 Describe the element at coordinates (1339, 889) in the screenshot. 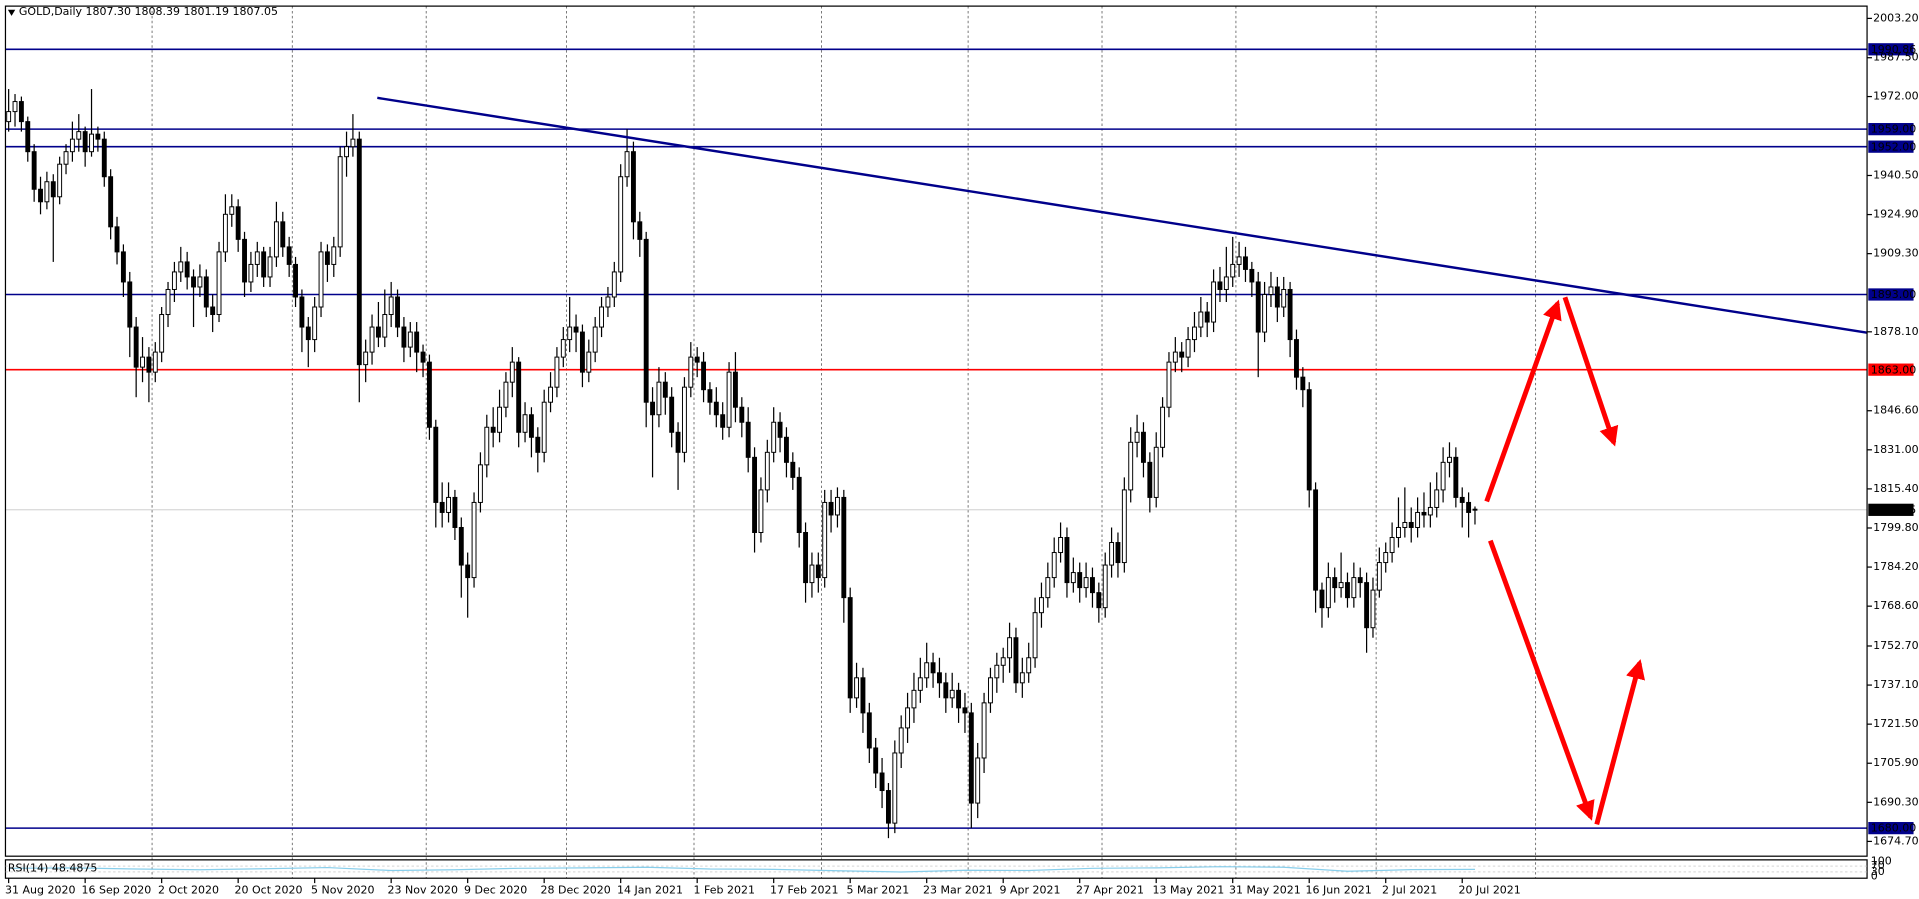

I see `x-tick-label: 16 Jun 2021` at that location.